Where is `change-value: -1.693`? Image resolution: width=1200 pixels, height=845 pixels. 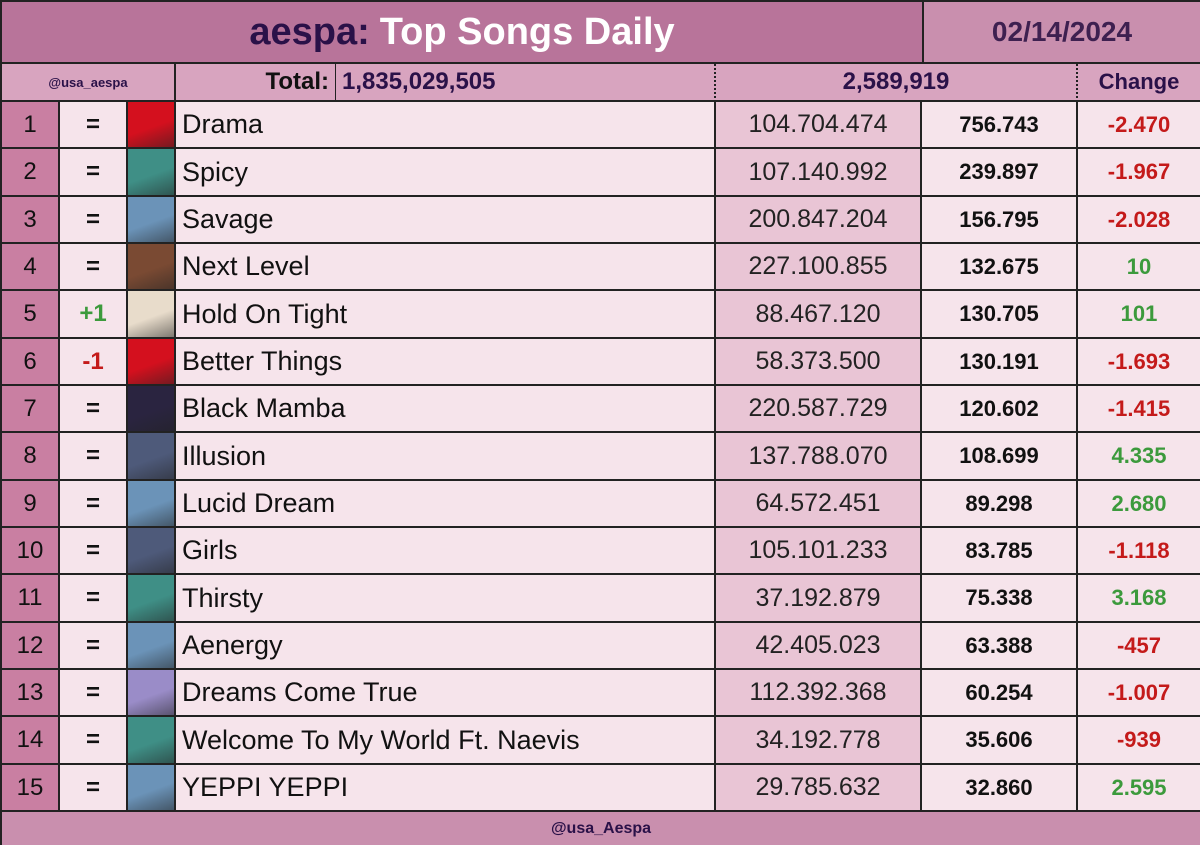
change-value: -1.693 is located at coordinates (1139, 362).